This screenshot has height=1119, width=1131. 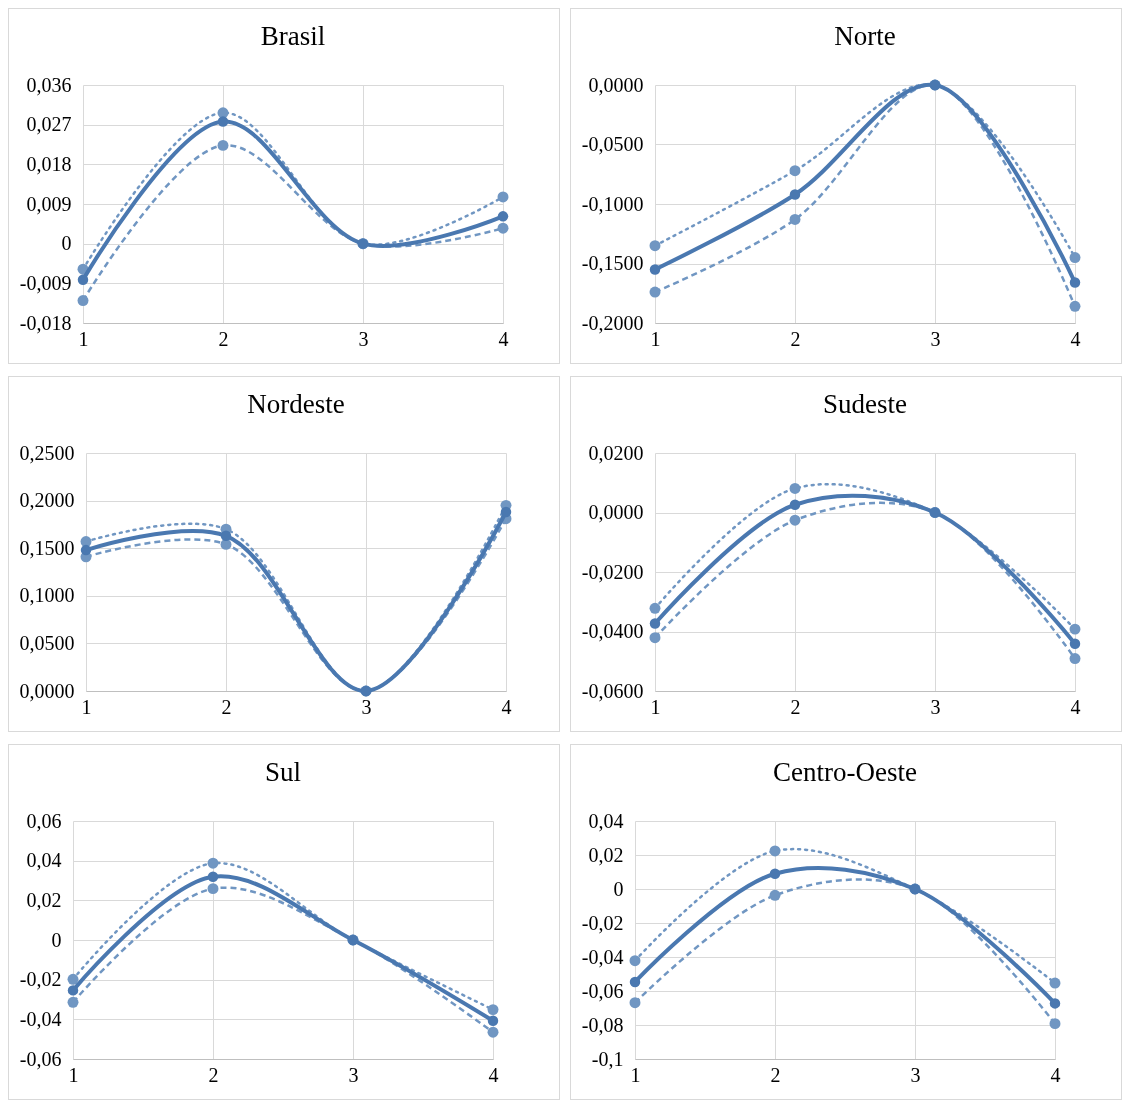 I want to click on y-tick-label: -0,0600, so click(x=612, y=690).